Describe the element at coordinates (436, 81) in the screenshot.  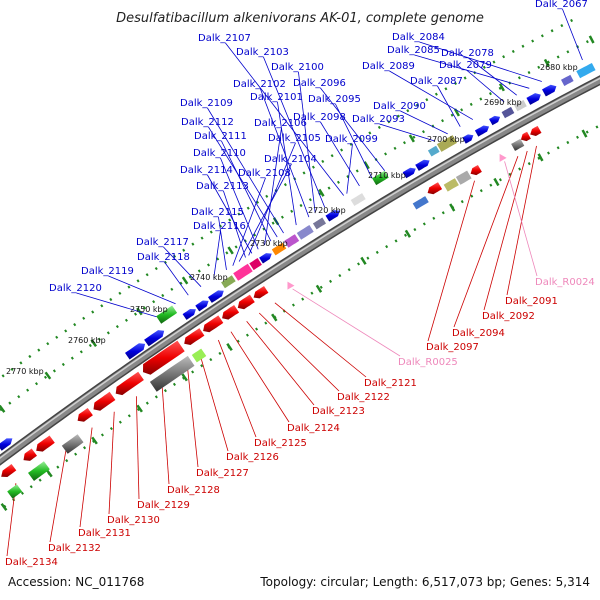
I see `gene-label-plus: Dalk_2087` at that location.